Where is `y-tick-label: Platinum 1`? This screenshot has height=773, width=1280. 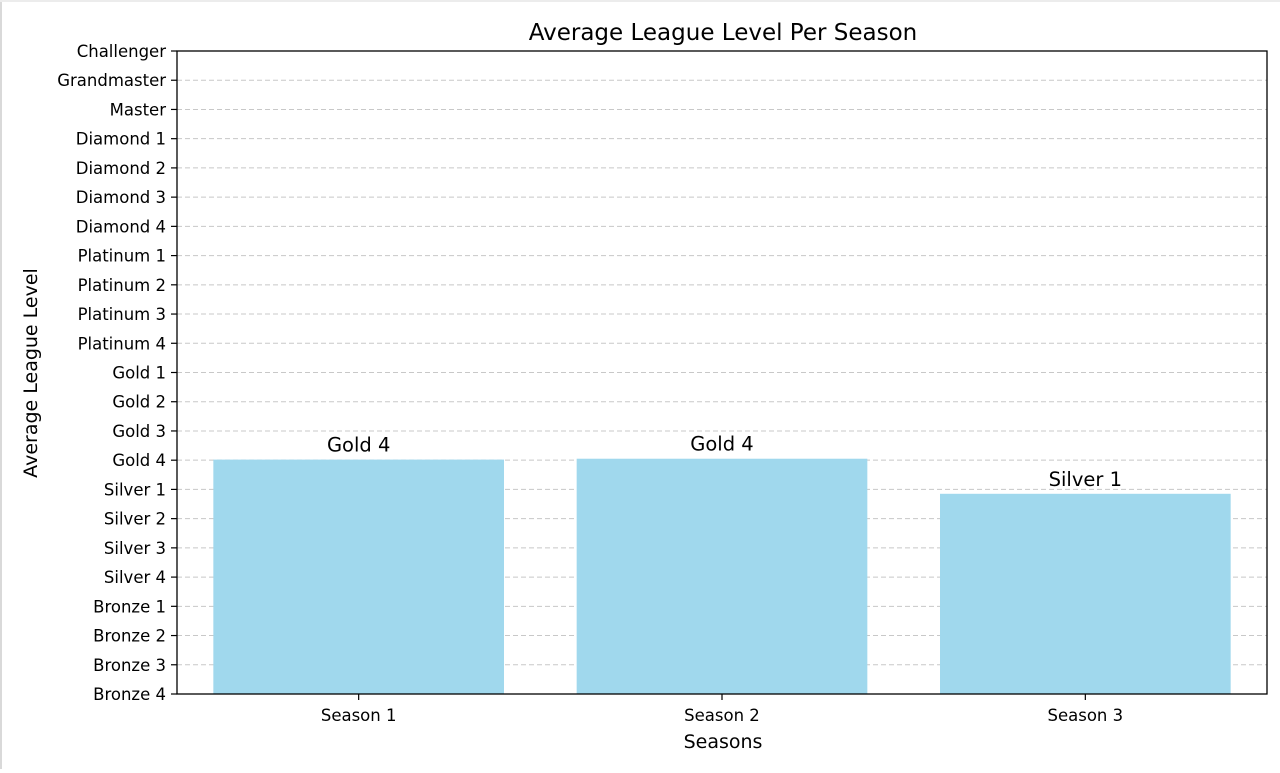 y-tick-label: Platinum 1 is located at coordinates (122, 256).